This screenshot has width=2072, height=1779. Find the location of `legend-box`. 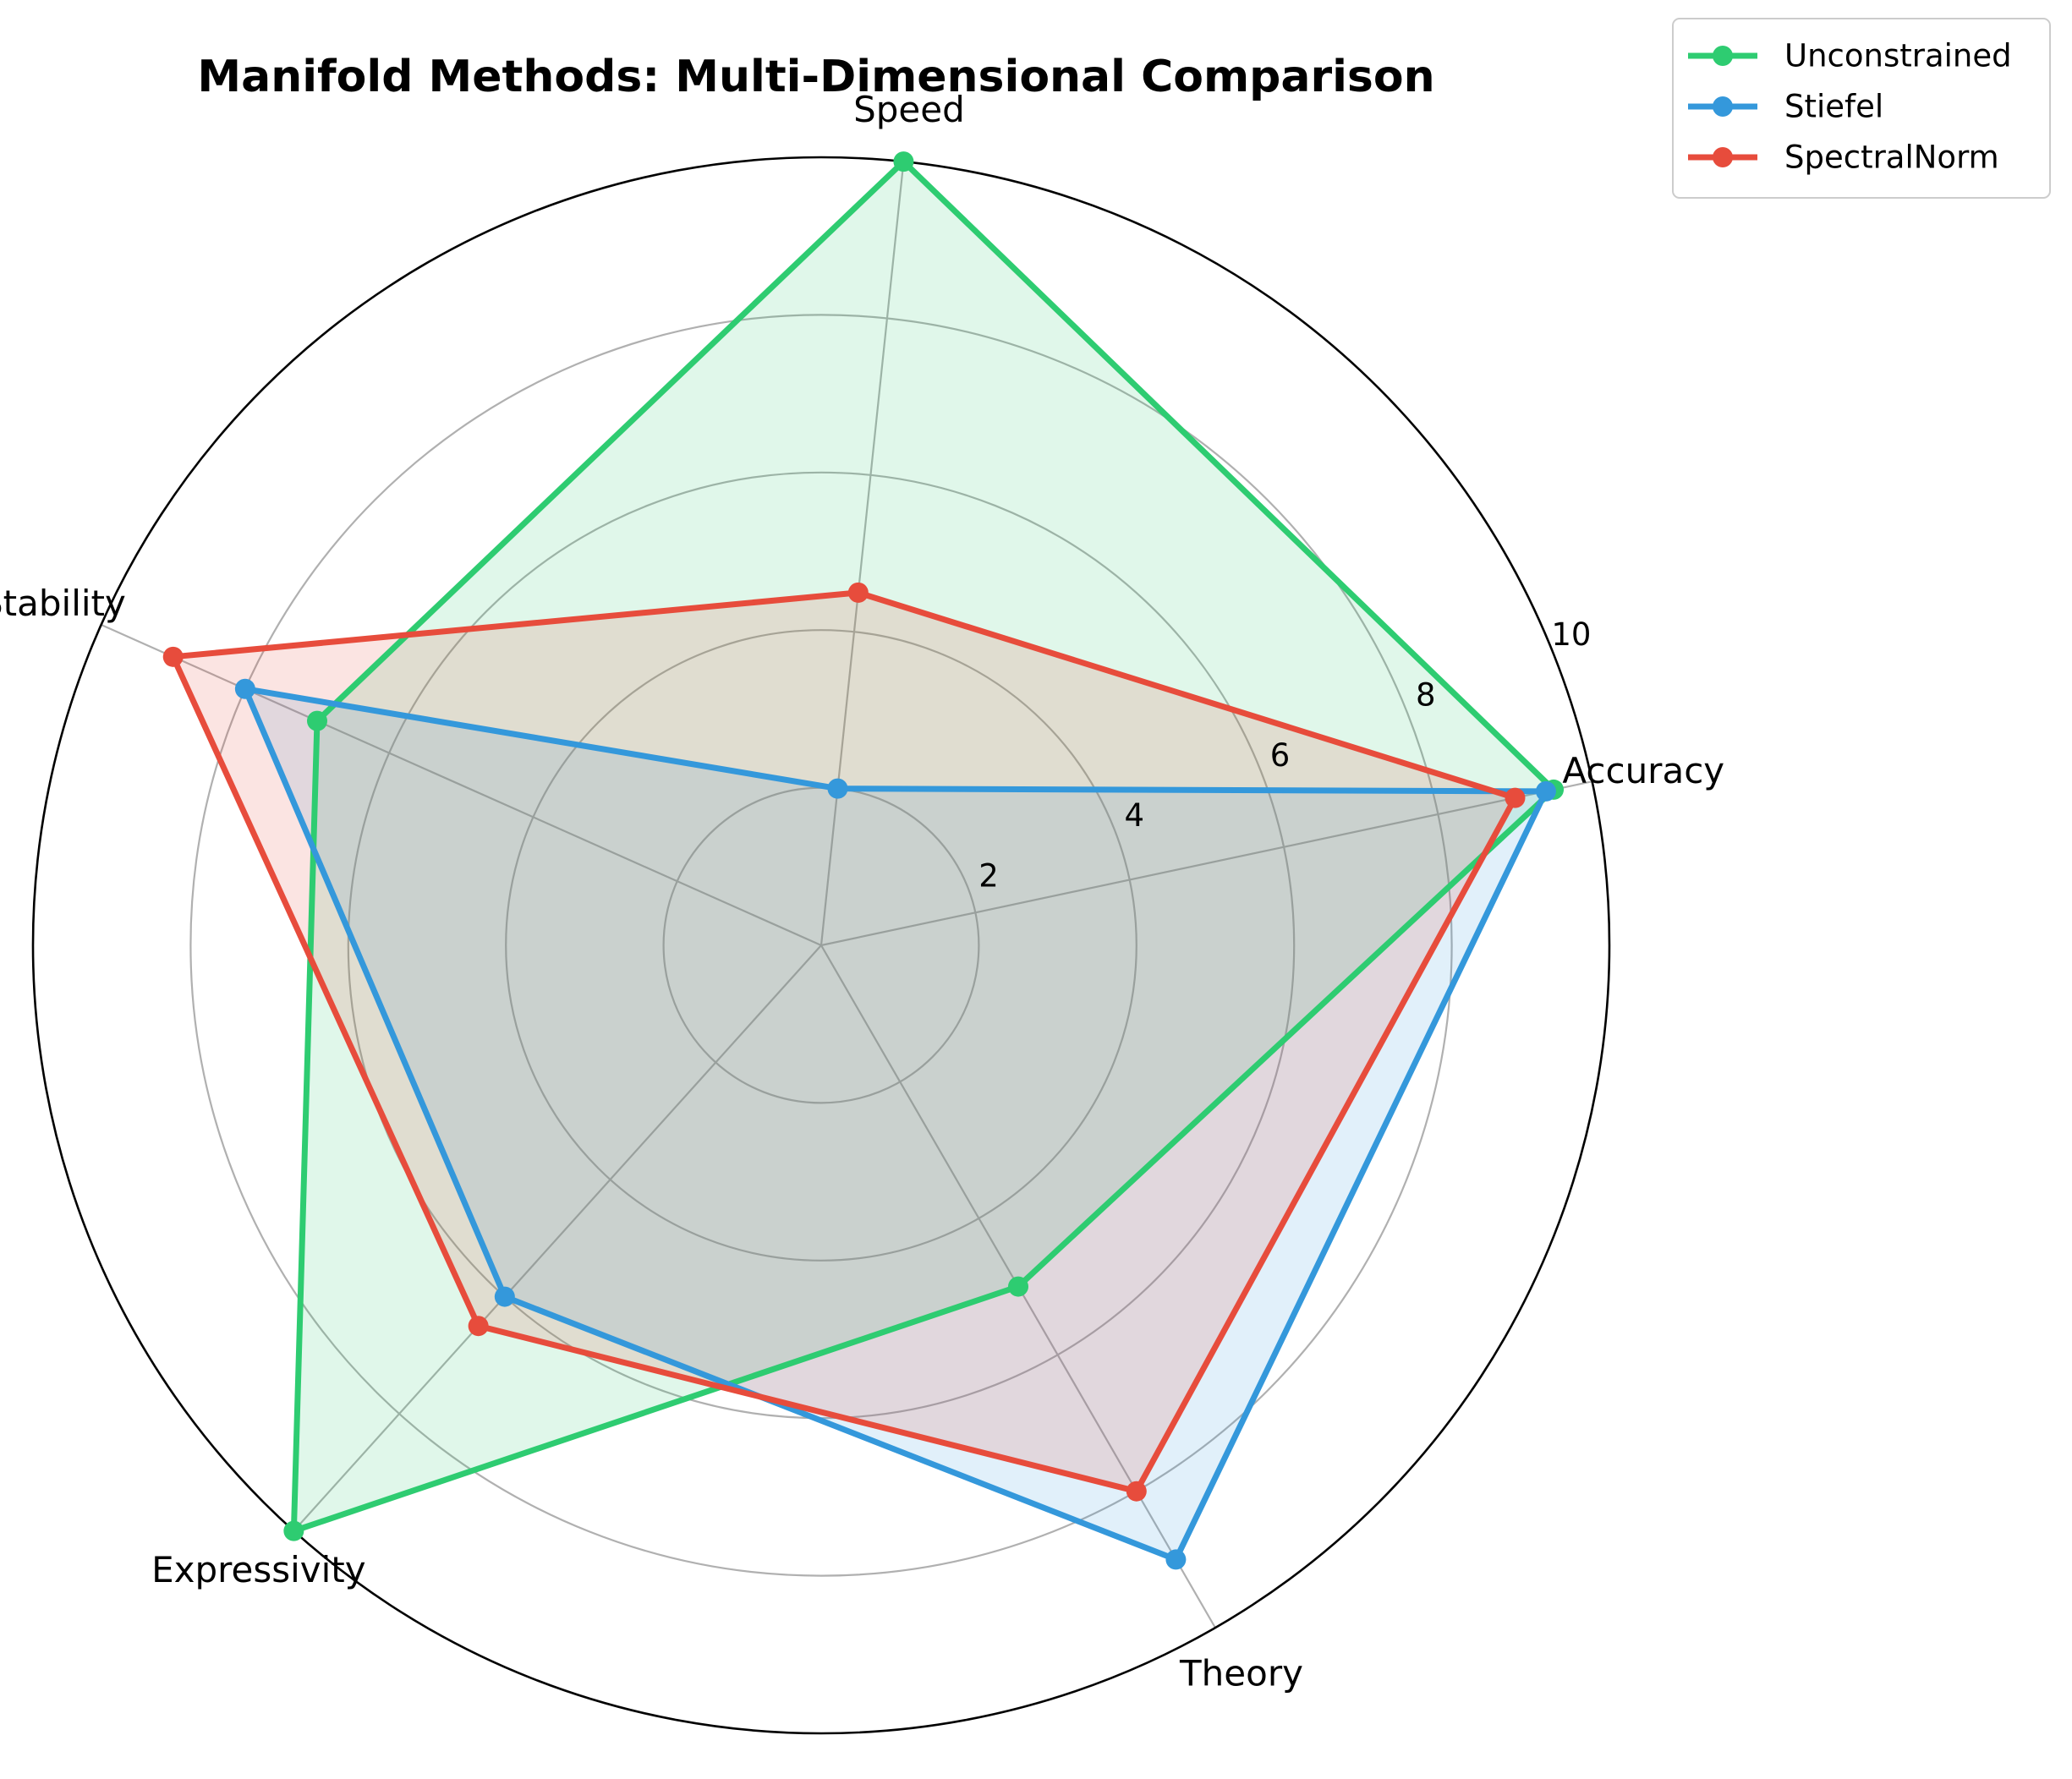

legend-box is located at coordinates (1861, 108).